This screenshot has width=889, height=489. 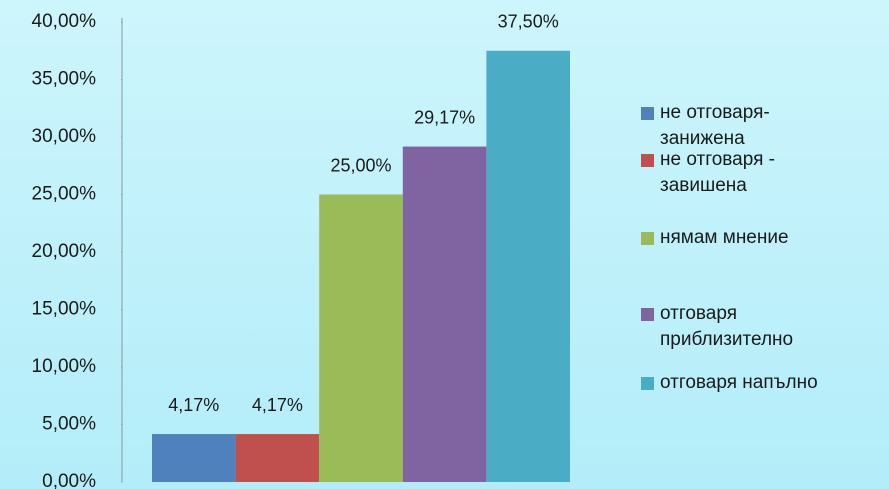 I want to click on y-tick-label: 5,00%, so click(x=69, y=424).